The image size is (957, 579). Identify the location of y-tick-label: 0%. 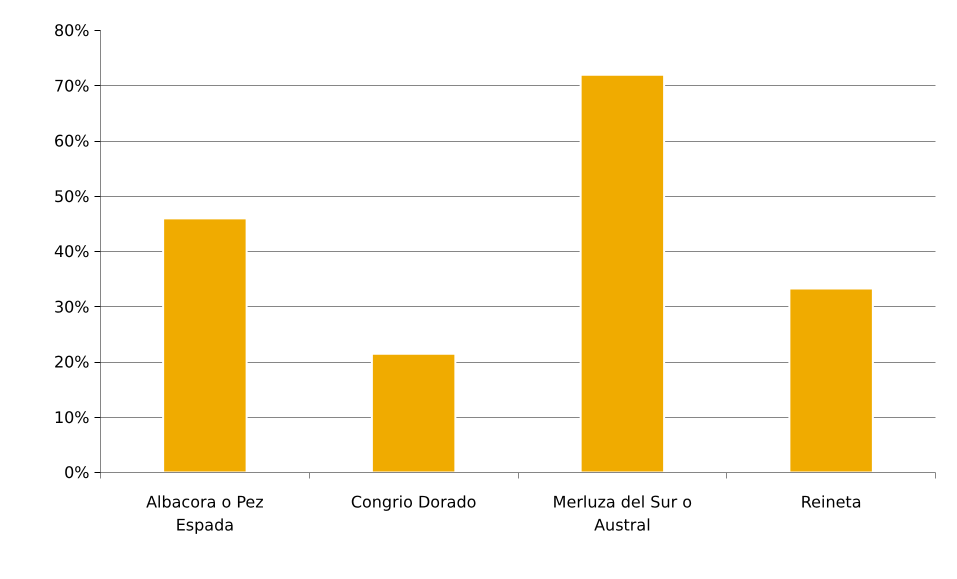
(77, 472).